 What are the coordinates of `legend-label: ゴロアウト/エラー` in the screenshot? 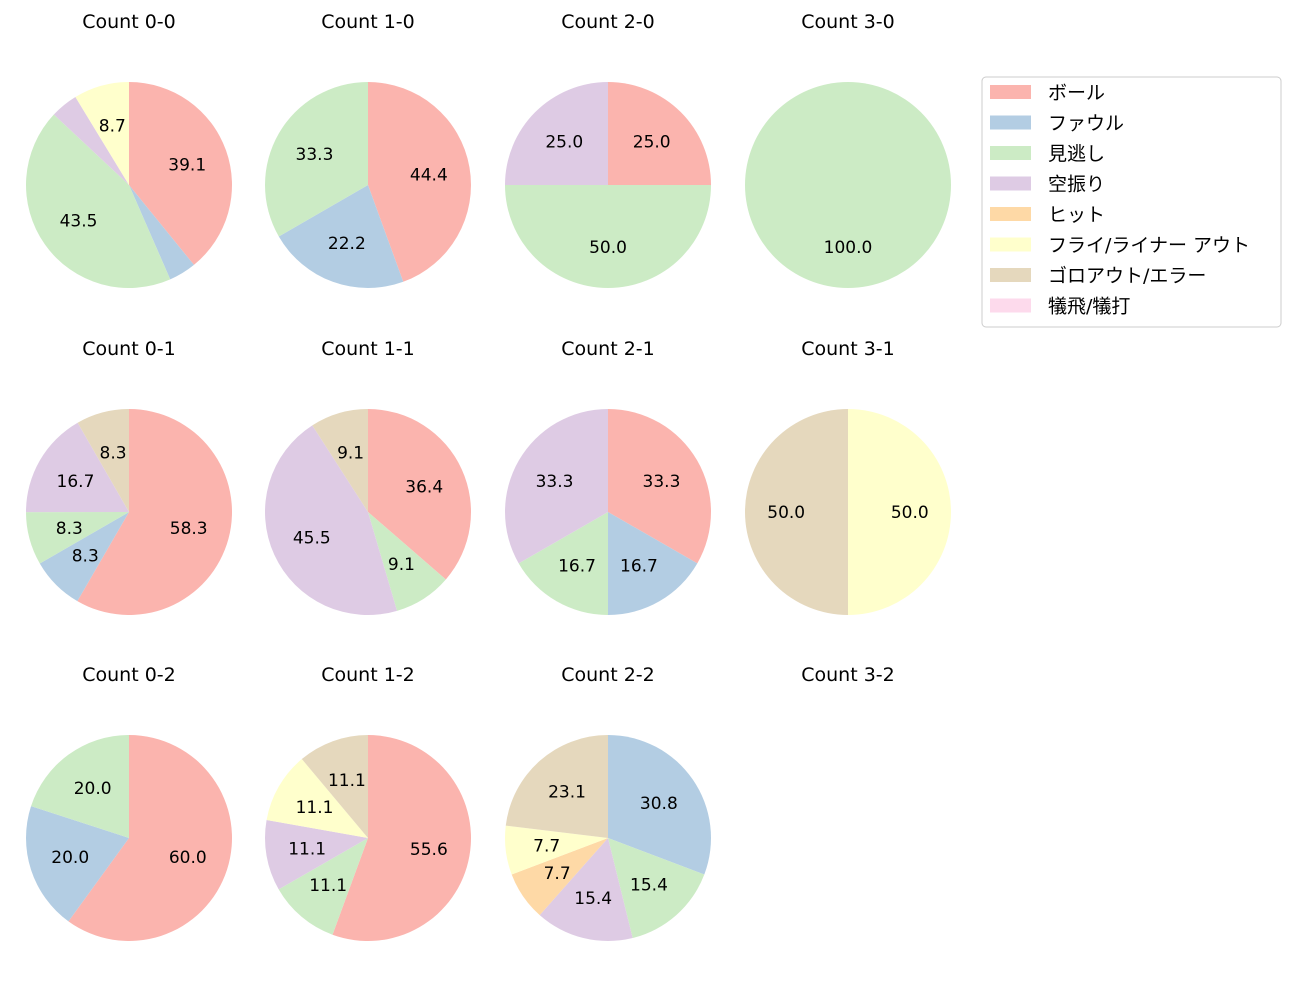 It's located at (1127, 276).